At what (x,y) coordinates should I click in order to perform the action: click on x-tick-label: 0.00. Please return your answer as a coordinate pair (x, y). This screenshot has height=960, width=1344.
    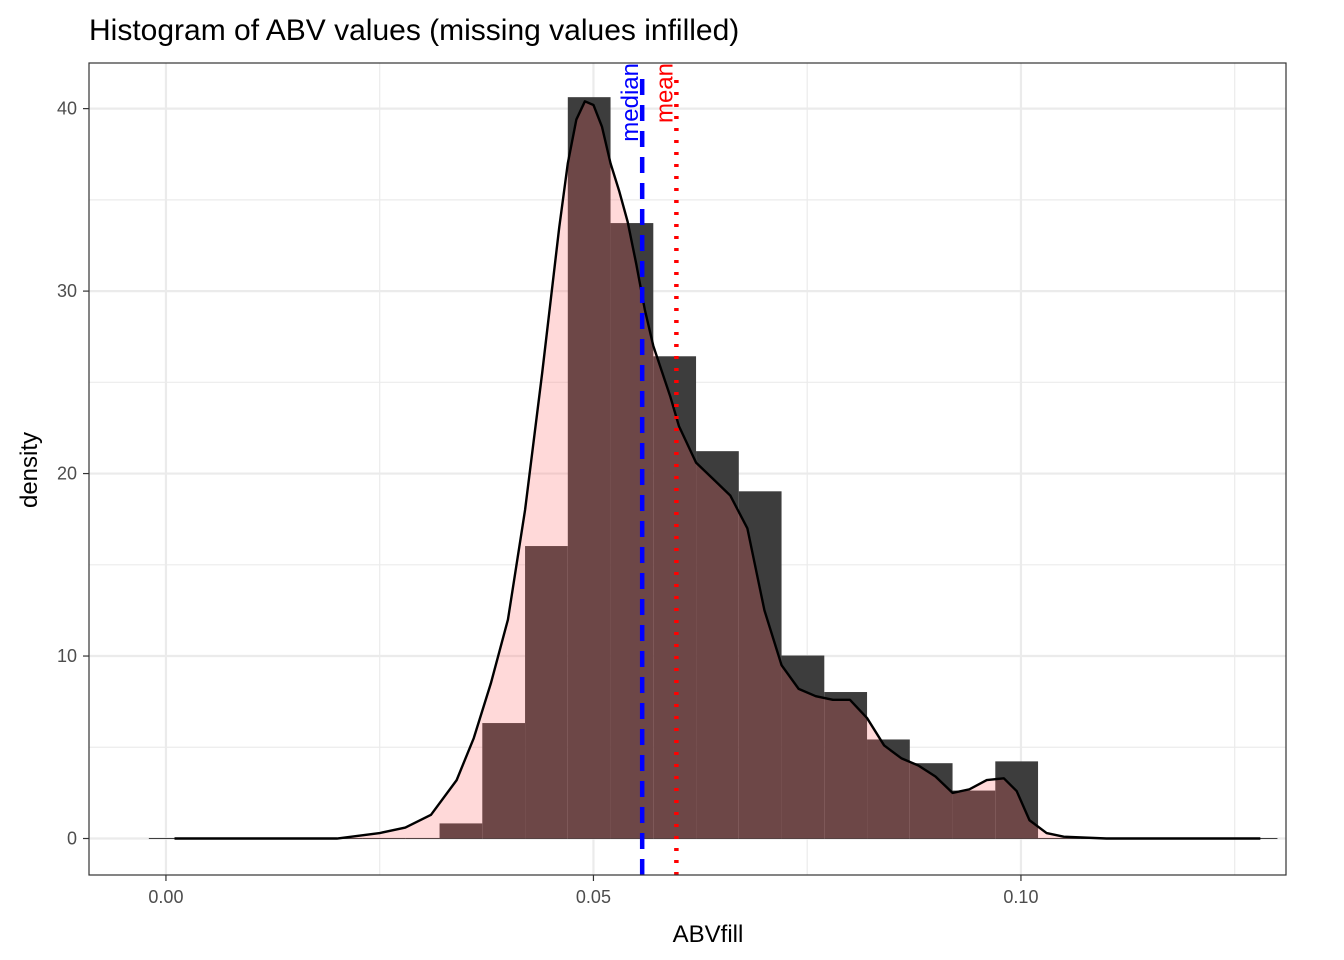
    Looking at the image, I should click on (165, 897).